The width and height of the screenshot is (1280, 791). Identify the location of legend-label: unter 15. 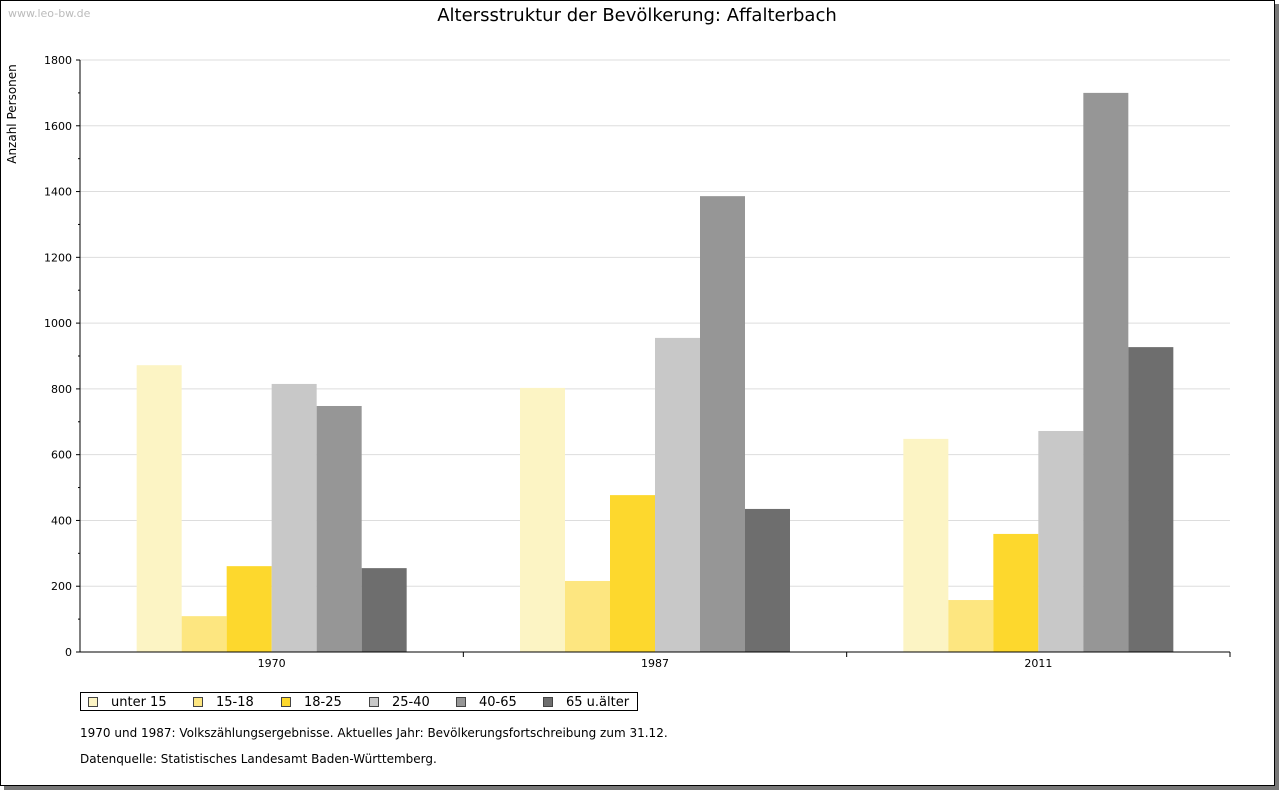
(139, 702).